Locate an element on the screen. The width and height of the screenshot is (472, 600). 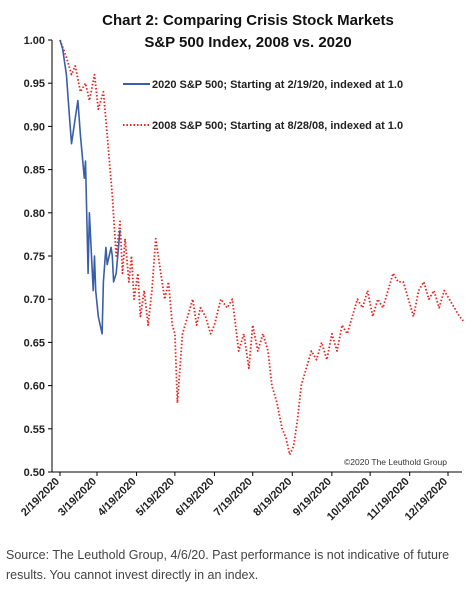
chart-title: Chart 2: Comparing Crisis Stock Markets is located at coordinates (248, 20).